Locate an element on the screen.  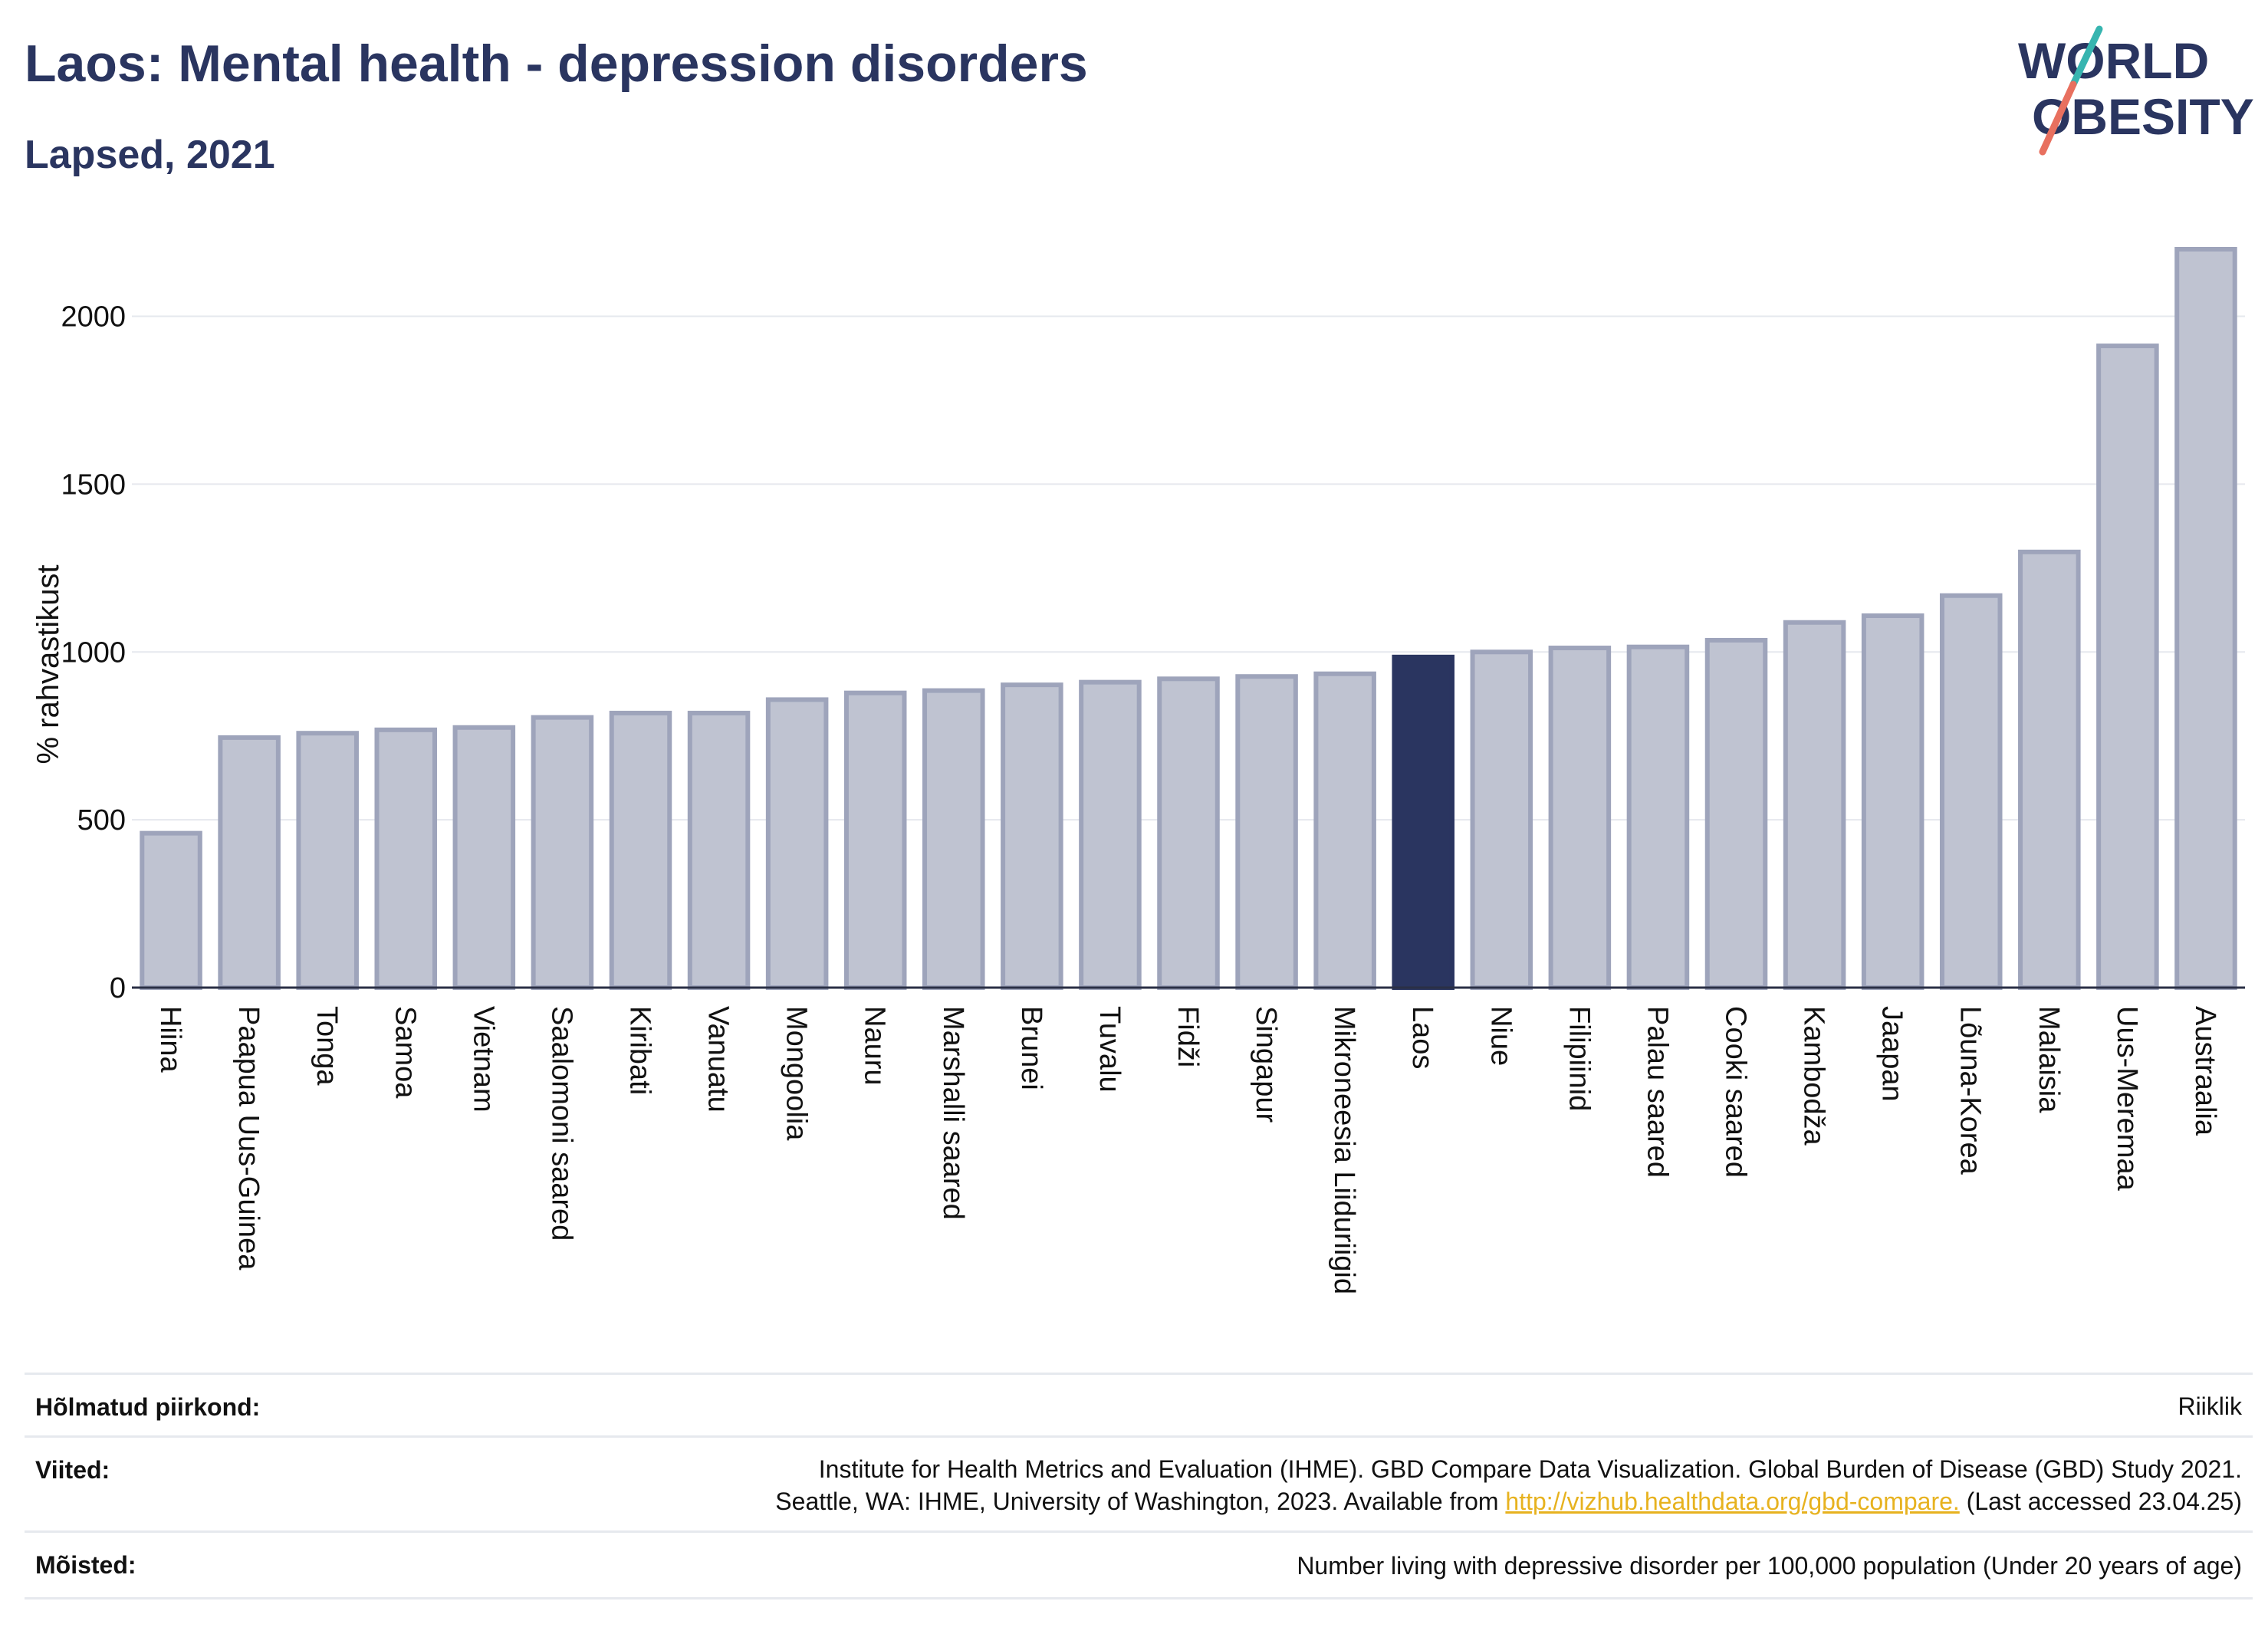
bar-mikroneesia-liiduriigid is located at coordinates (1344, 831).